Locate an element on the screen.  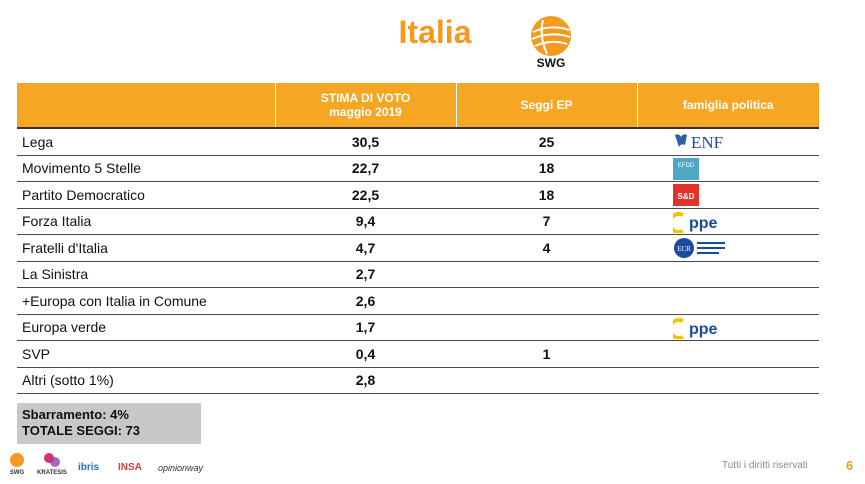
ecr-logo-text: ECR is located at coordinates (684, 249).